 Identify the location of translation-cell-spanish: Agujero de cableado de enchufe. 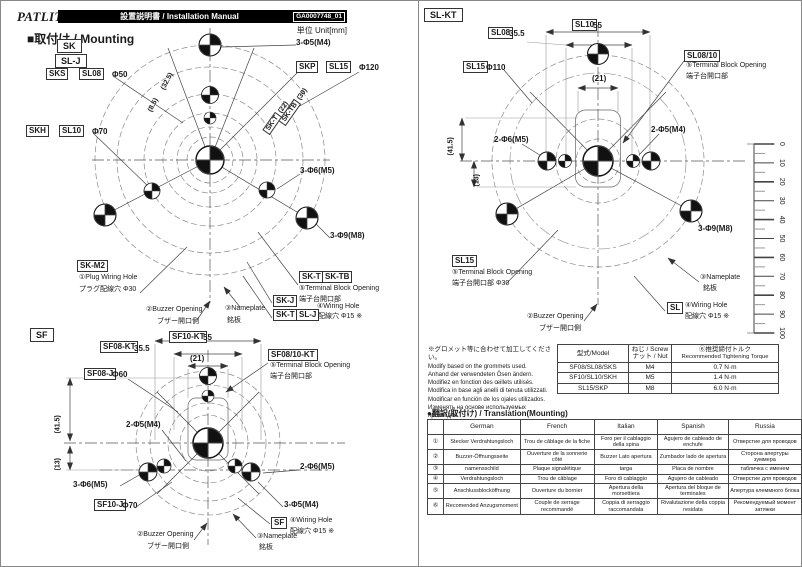
(693, 442).